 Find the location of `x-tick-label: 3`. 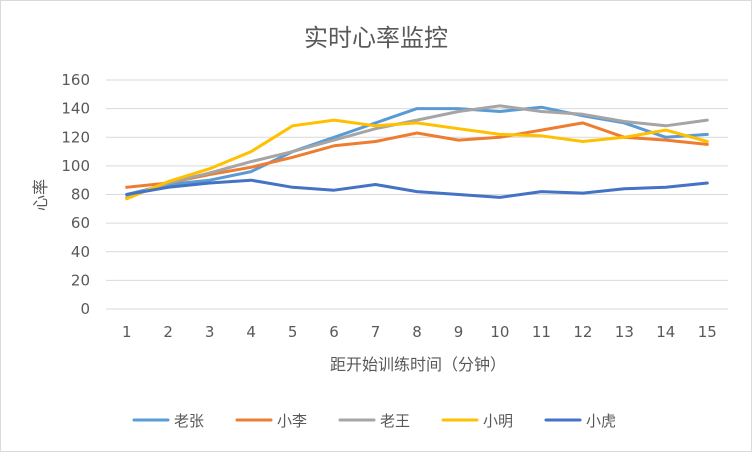

x-tick-label: 3 is located at coordinates (210, 332).